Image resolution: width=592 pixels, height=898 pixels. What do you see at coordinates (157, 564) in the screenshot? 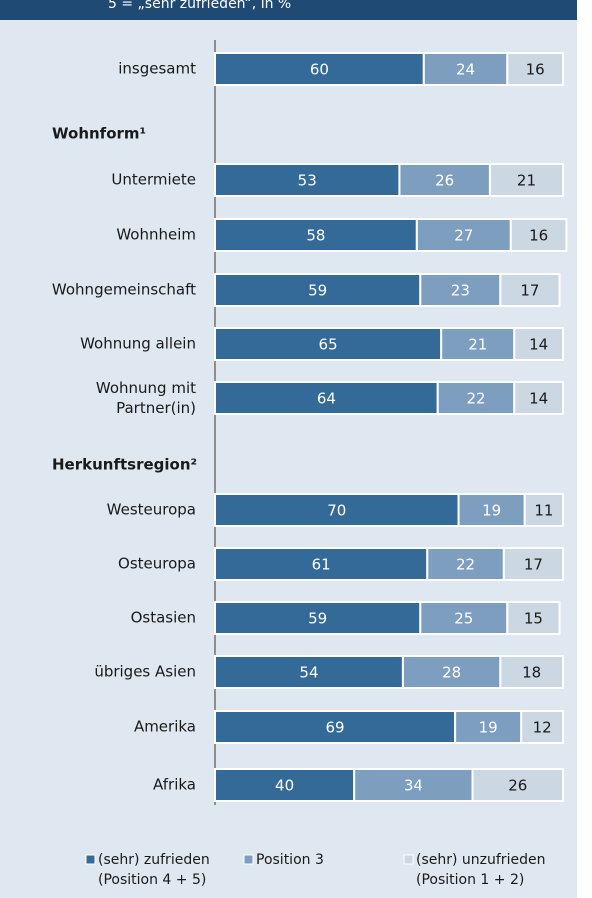
I see `category-label: Osteuropa` at bounding box center [157, 564].